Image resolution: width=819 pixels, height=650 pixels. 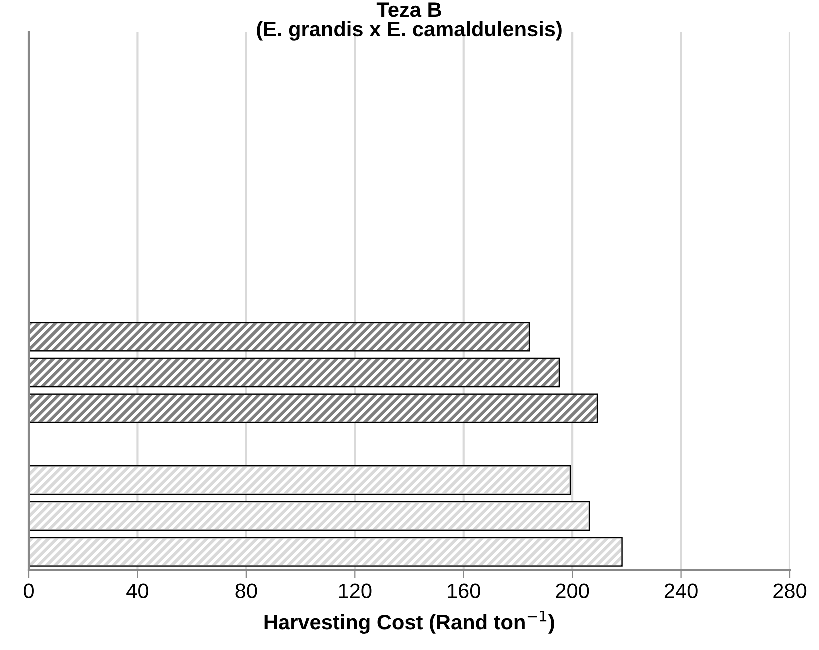 What do you see at coordinates (464, 591) in the screenshot?
I see `x-tick-label: 160` at bounding box center [464, 591].